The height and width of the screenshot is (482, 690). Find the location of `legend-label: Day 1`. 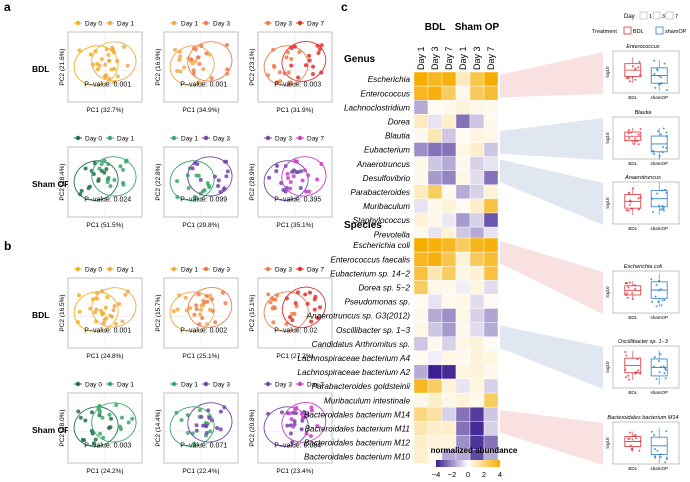

legend-label: Day 1 is located at coordinates (125, 24).